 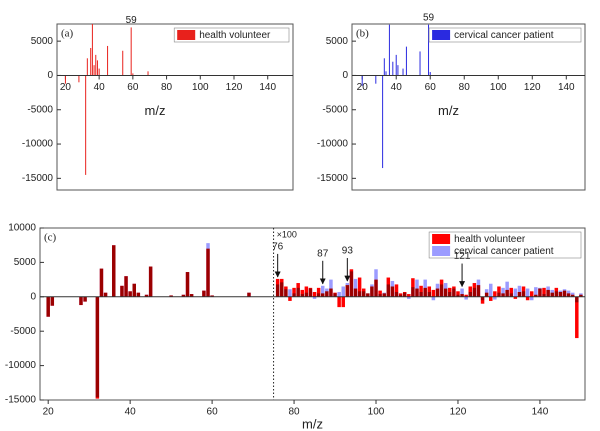 What do you see at coordinates (540, 412) in the screenshot?
I see `x-tick-label: 140` at bounding box center [540, 412].